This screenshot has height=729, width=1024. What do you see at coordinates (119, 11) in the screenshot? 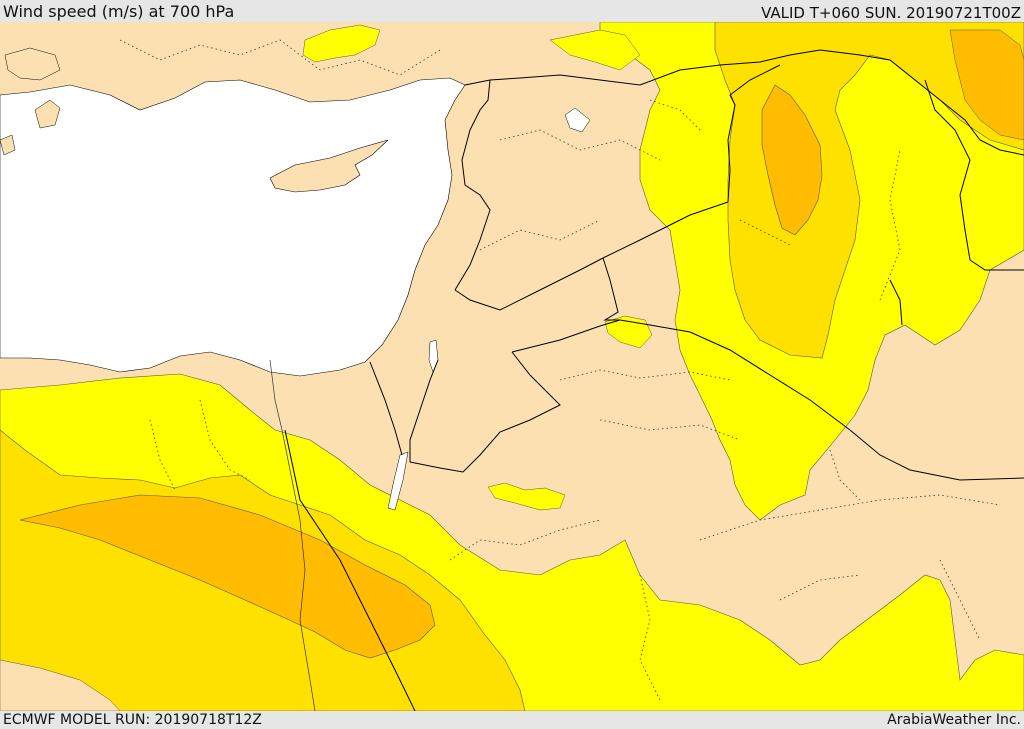
I see `map-title: Wind speed (m/s) at 700 hPa` at bounding box center [119, 11].